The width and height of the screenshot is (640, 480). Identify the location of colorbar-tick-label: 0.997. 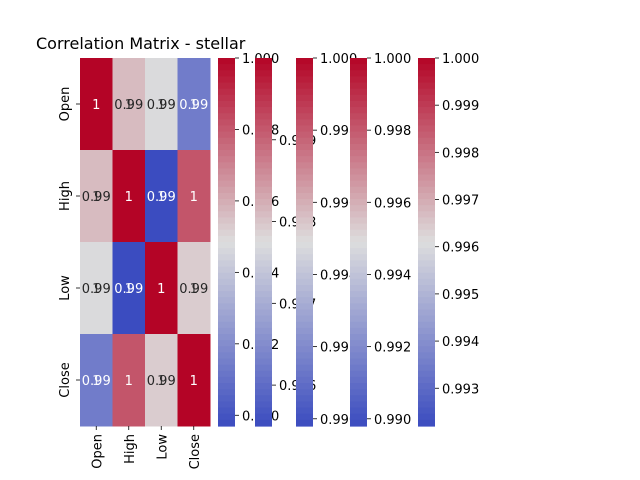
(460, 201).